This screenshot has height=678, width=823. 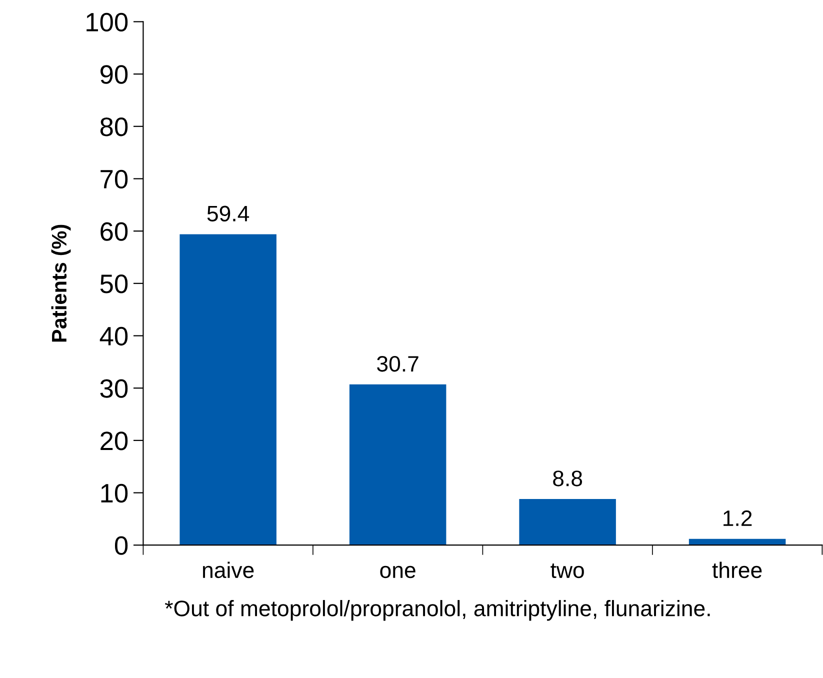 What do you see at coordinates (114, 127) in the screenshot?
I see `y-tick-label: 80` at bounding box center [114, 127].